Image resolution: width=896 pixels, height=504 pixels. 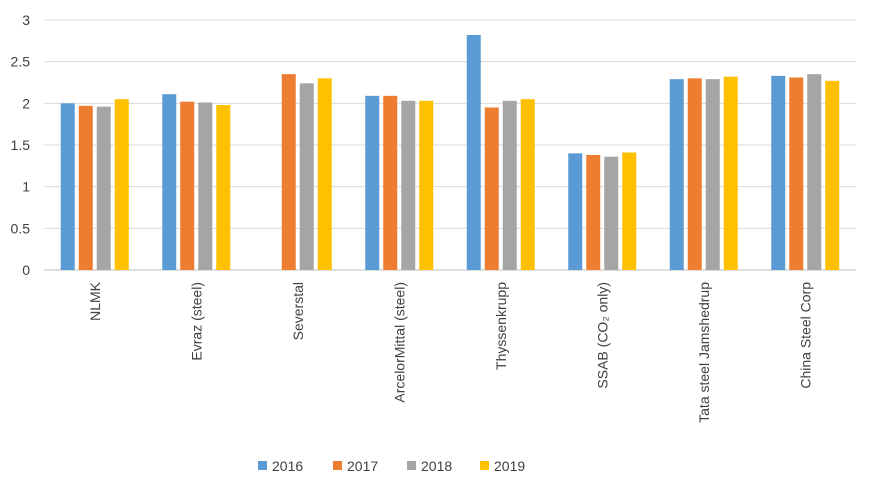 What do you see at coordinates (21, 62) in the screenshot?
I see `y-tick-label: 2.5` at bounding box center [21, 62].